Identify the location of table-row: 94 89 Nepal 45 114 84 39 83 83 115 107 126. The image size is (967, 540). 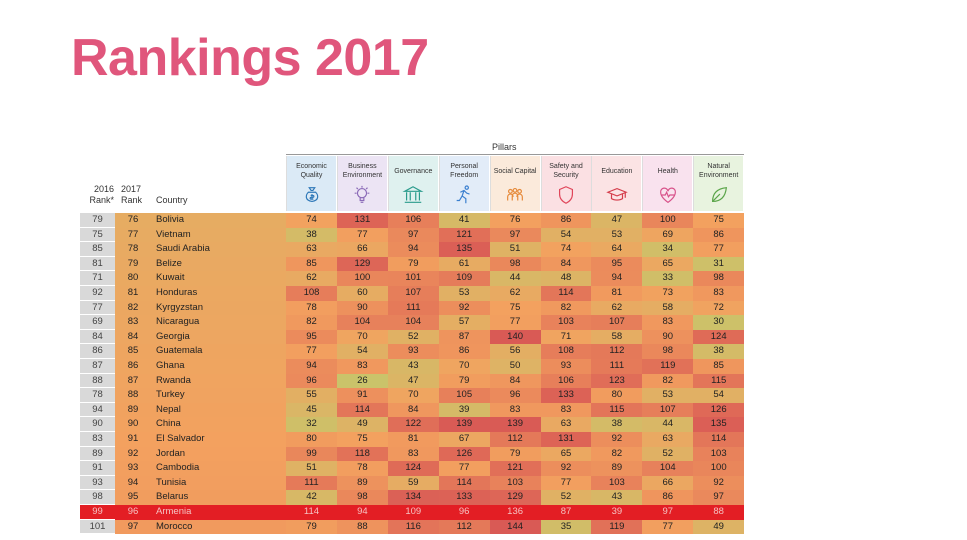
(412, 410).